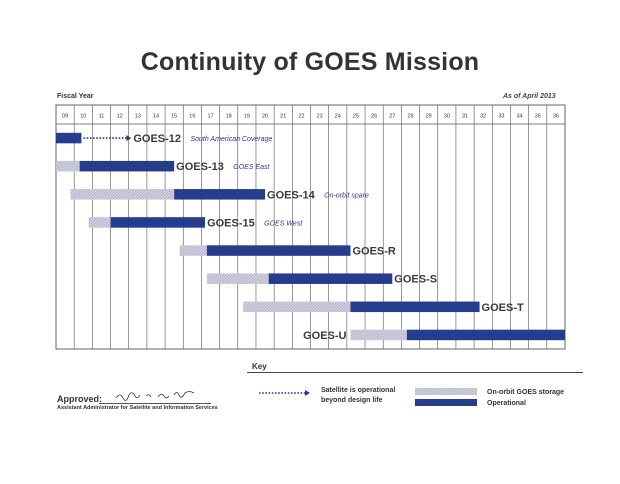 The height and width of the screenshot is (484, 620). Describe the element at coordinates (358, 390) in the screenshot. I see `key-extended-line-1: Satellite is operational` at that location.